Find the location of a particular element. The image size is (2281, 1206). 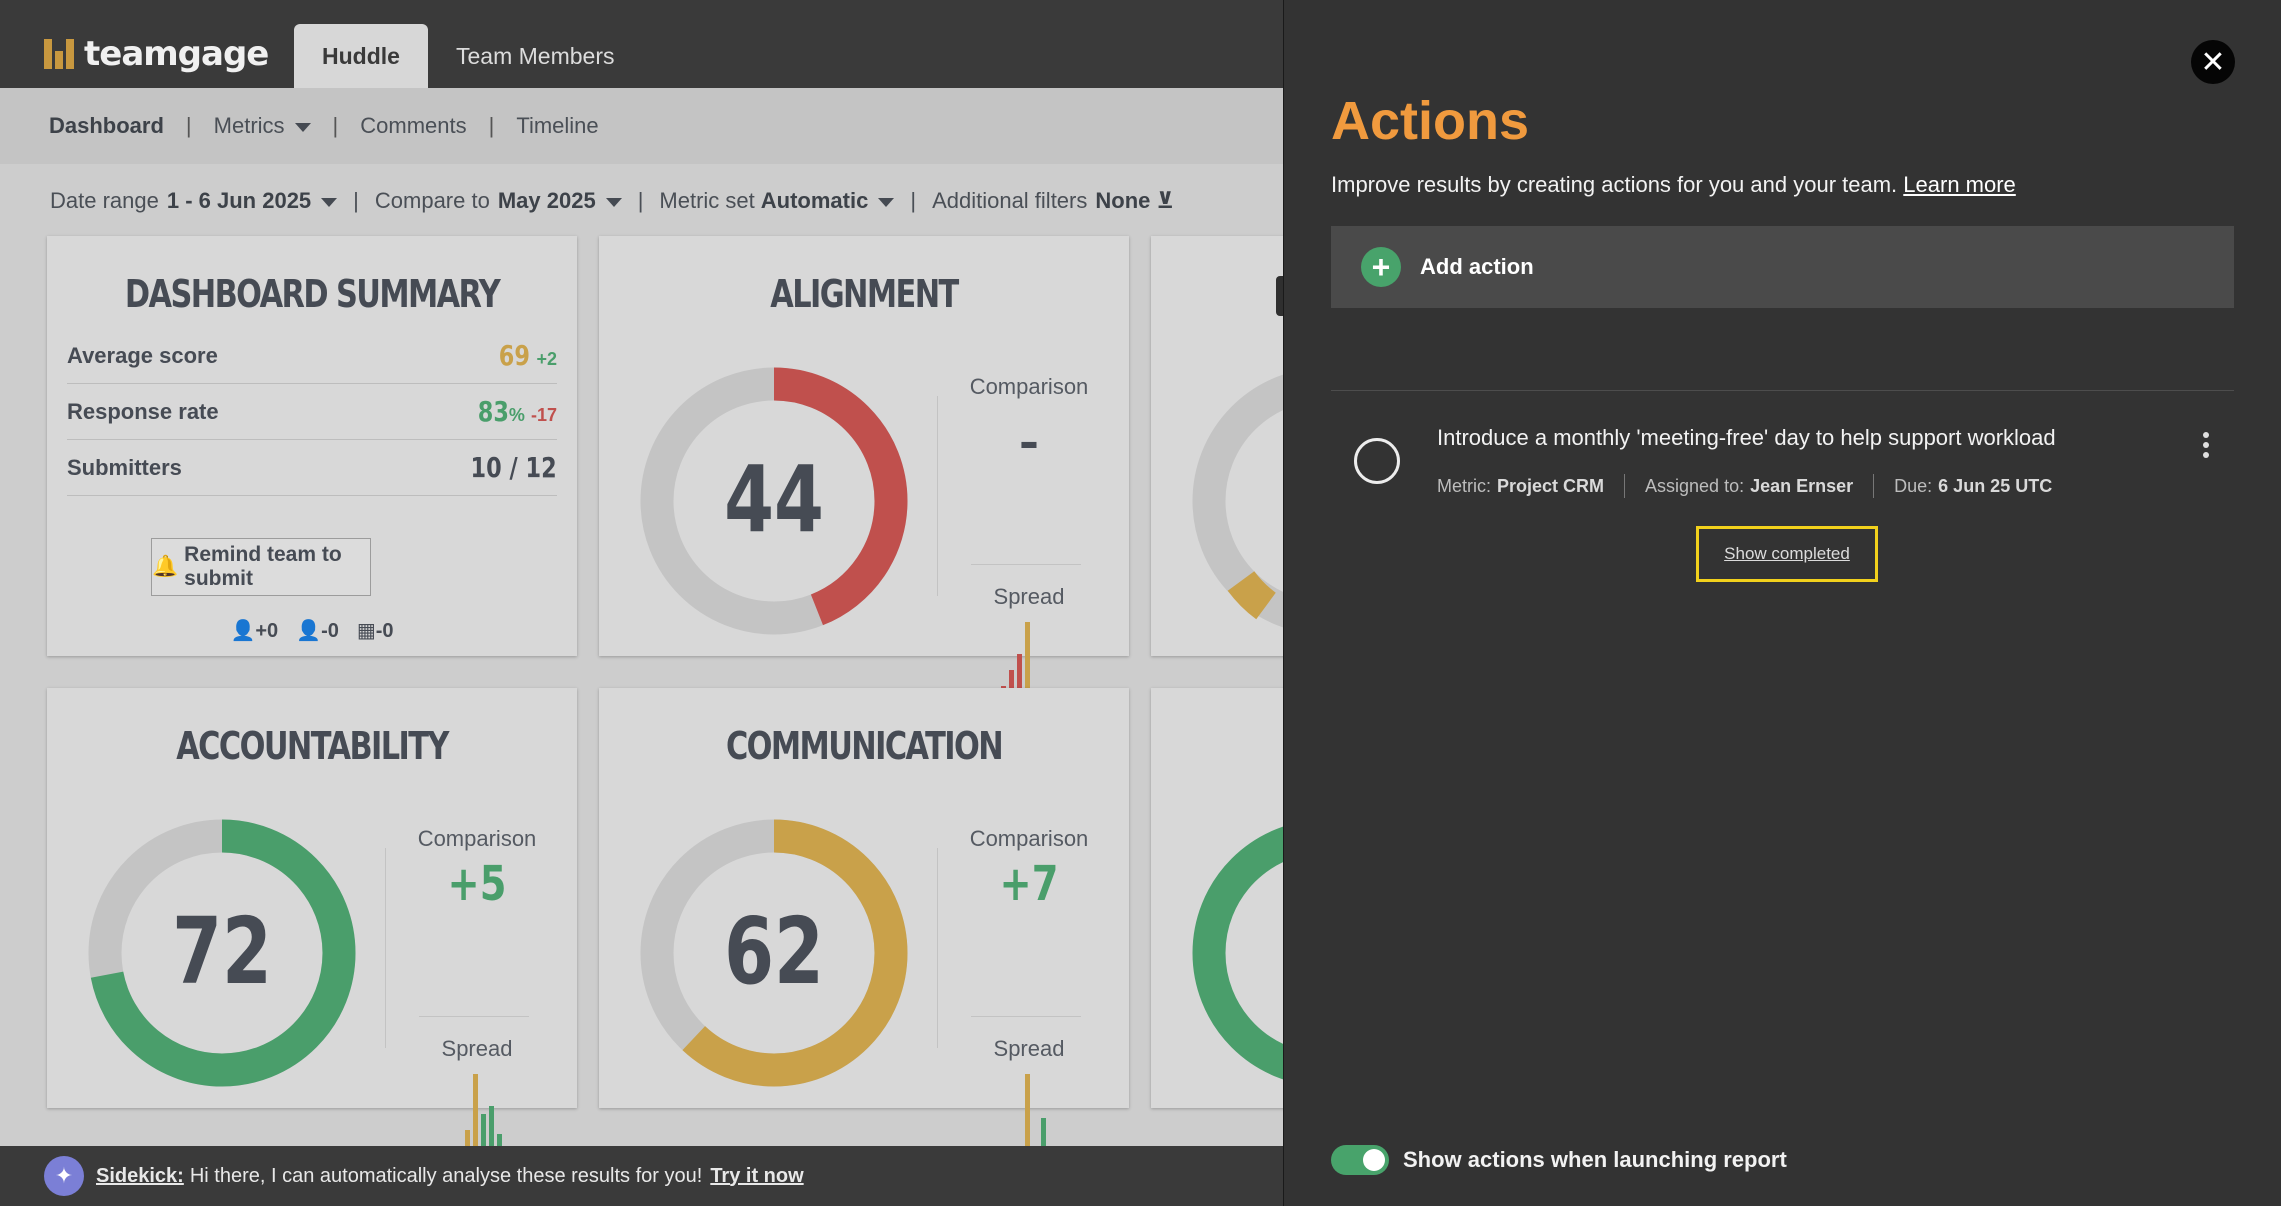

communication-comparison: Comparison +7 is located at coordinates (1029, 869).